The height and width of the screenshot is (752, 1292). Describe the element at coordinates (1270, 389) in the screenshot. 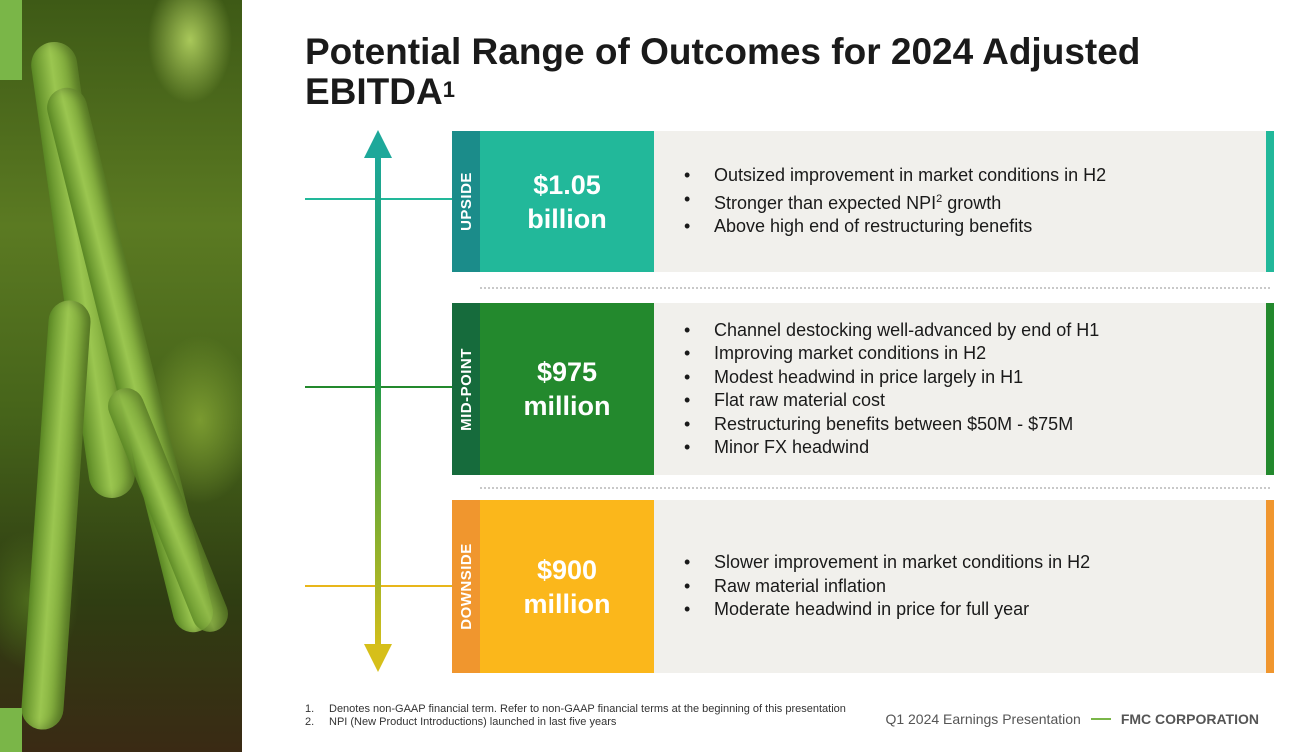

I see `midpoint-edge` at that location.